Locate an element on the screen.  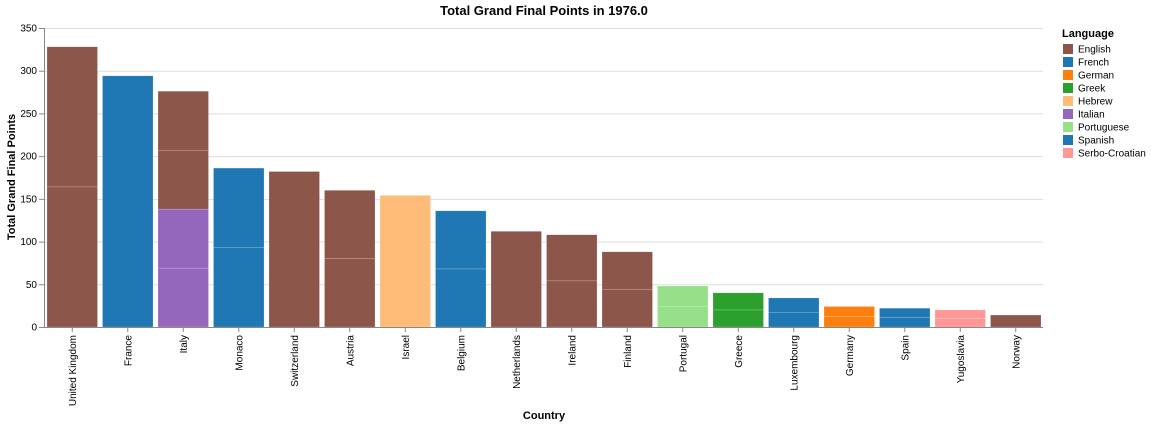
y-tick-label: 200 is located at coordinates (28, 157).